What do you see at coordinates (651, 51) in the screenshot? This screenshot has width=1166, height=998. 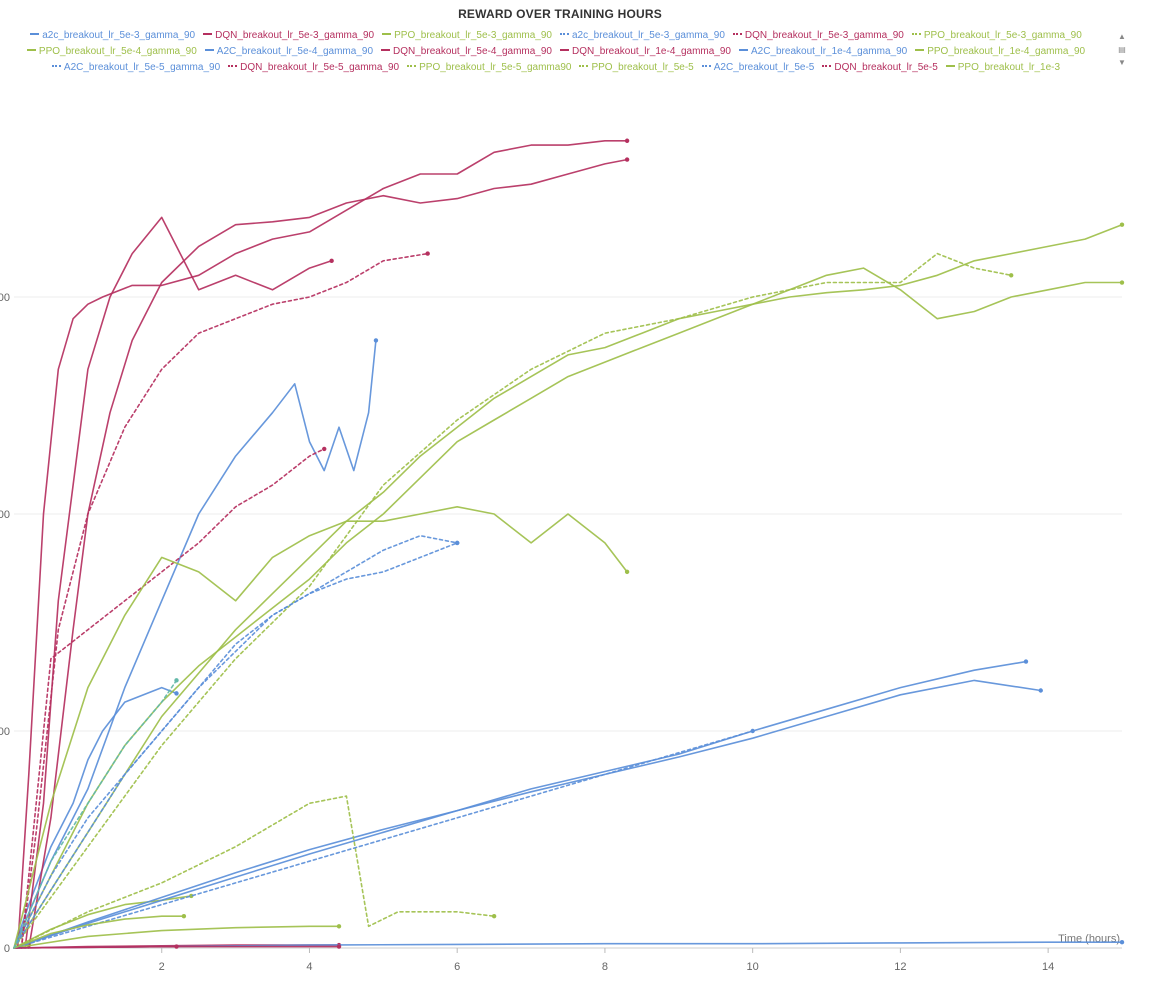 I see `legend-label: DQN_breakout_lr_1e-4_gamma_90` at bounding box center [651, 51].